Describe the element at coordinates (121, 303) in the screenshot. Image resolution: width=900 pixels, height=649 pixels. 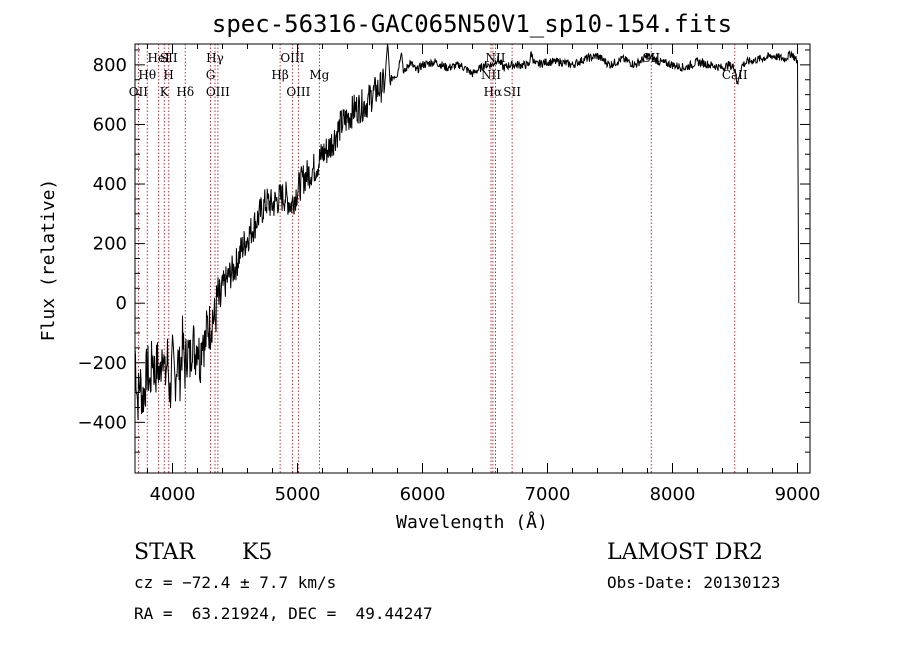
I see `y-tick-label: 0` at that location.